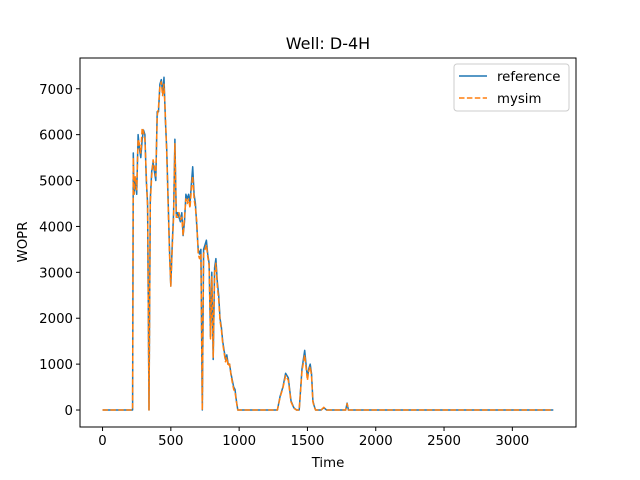 The height and width of the screenshot is (480, 640). I want to click on legend: reference mysim, so click(511, 87).